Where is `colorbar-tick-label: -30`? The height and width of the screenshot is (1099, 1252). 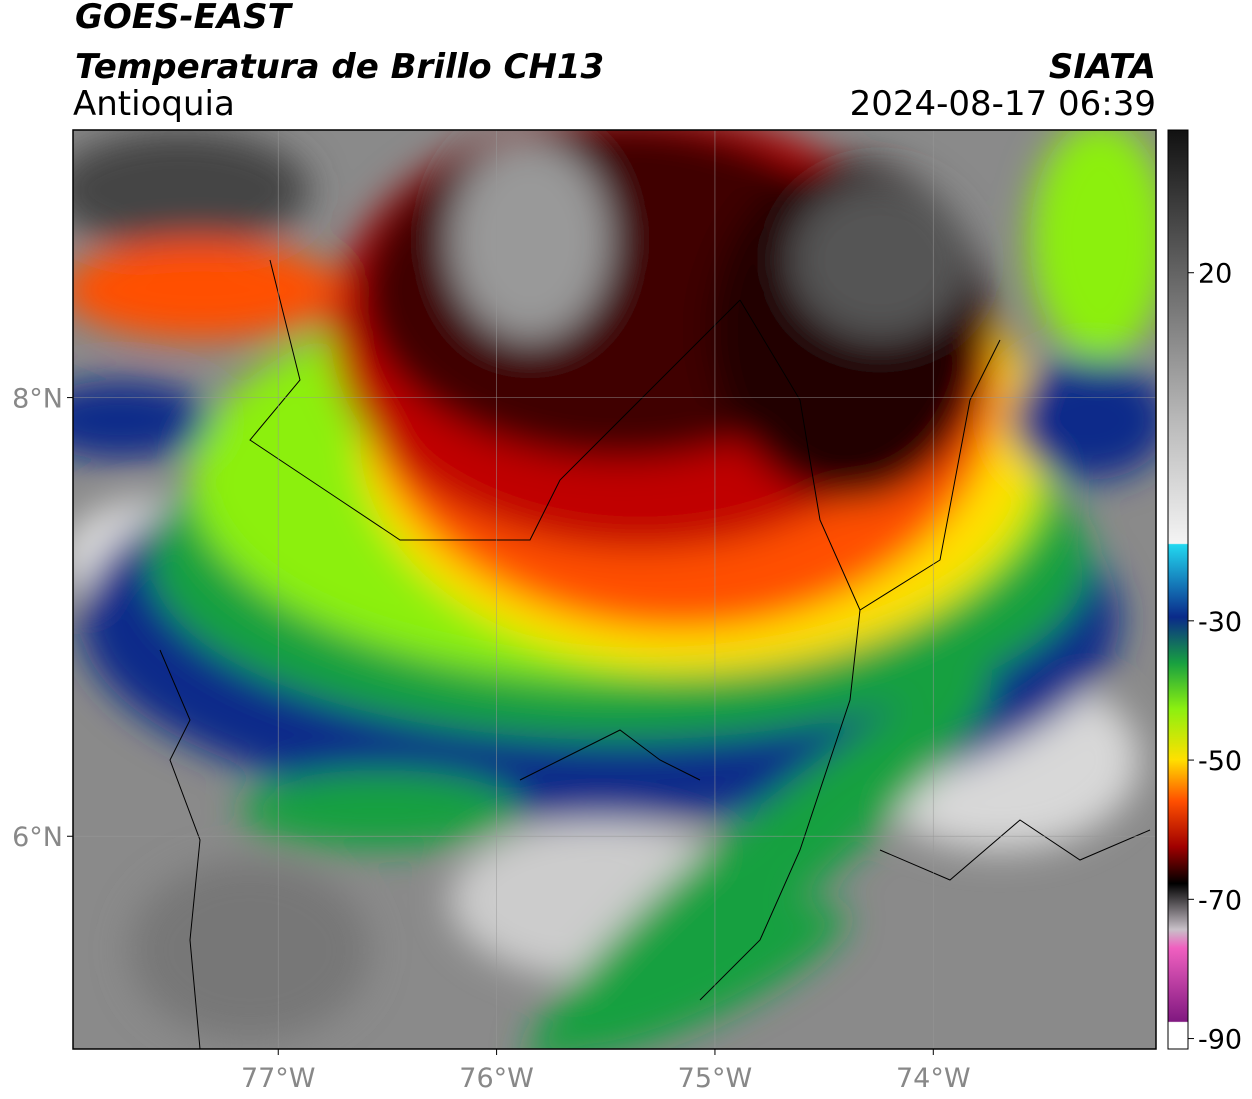 colorbar-tick-label: -30 is located at coordinates (1220, 622).